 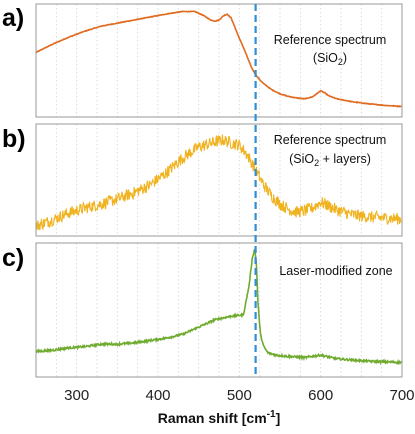 I want to click on annotation-b-line2: (SiO2 + layers), so click(x=330, y=160).